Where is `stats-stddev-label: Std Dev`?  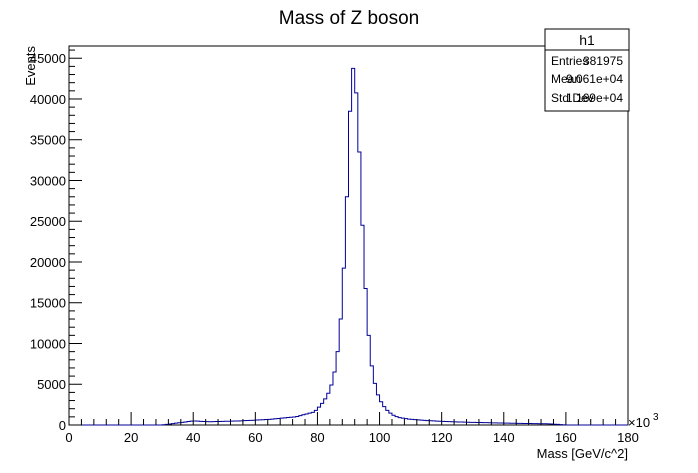 stats-stddev-label: Std Dev is located at coordinates (572, 98).